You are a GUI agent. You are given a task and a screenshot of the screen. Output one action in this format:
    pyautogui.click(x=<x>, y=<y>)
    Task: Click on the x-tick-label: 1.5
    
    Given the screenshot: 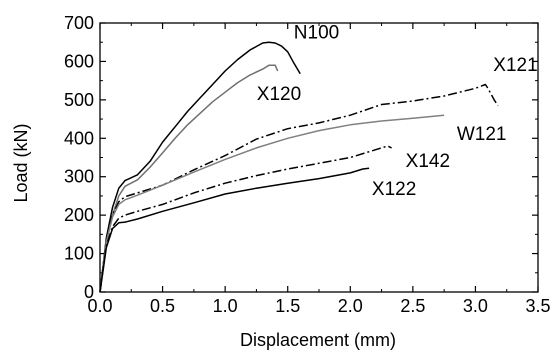 What is the action you would take?
    pyautogui.click(x=287, y=306)
    